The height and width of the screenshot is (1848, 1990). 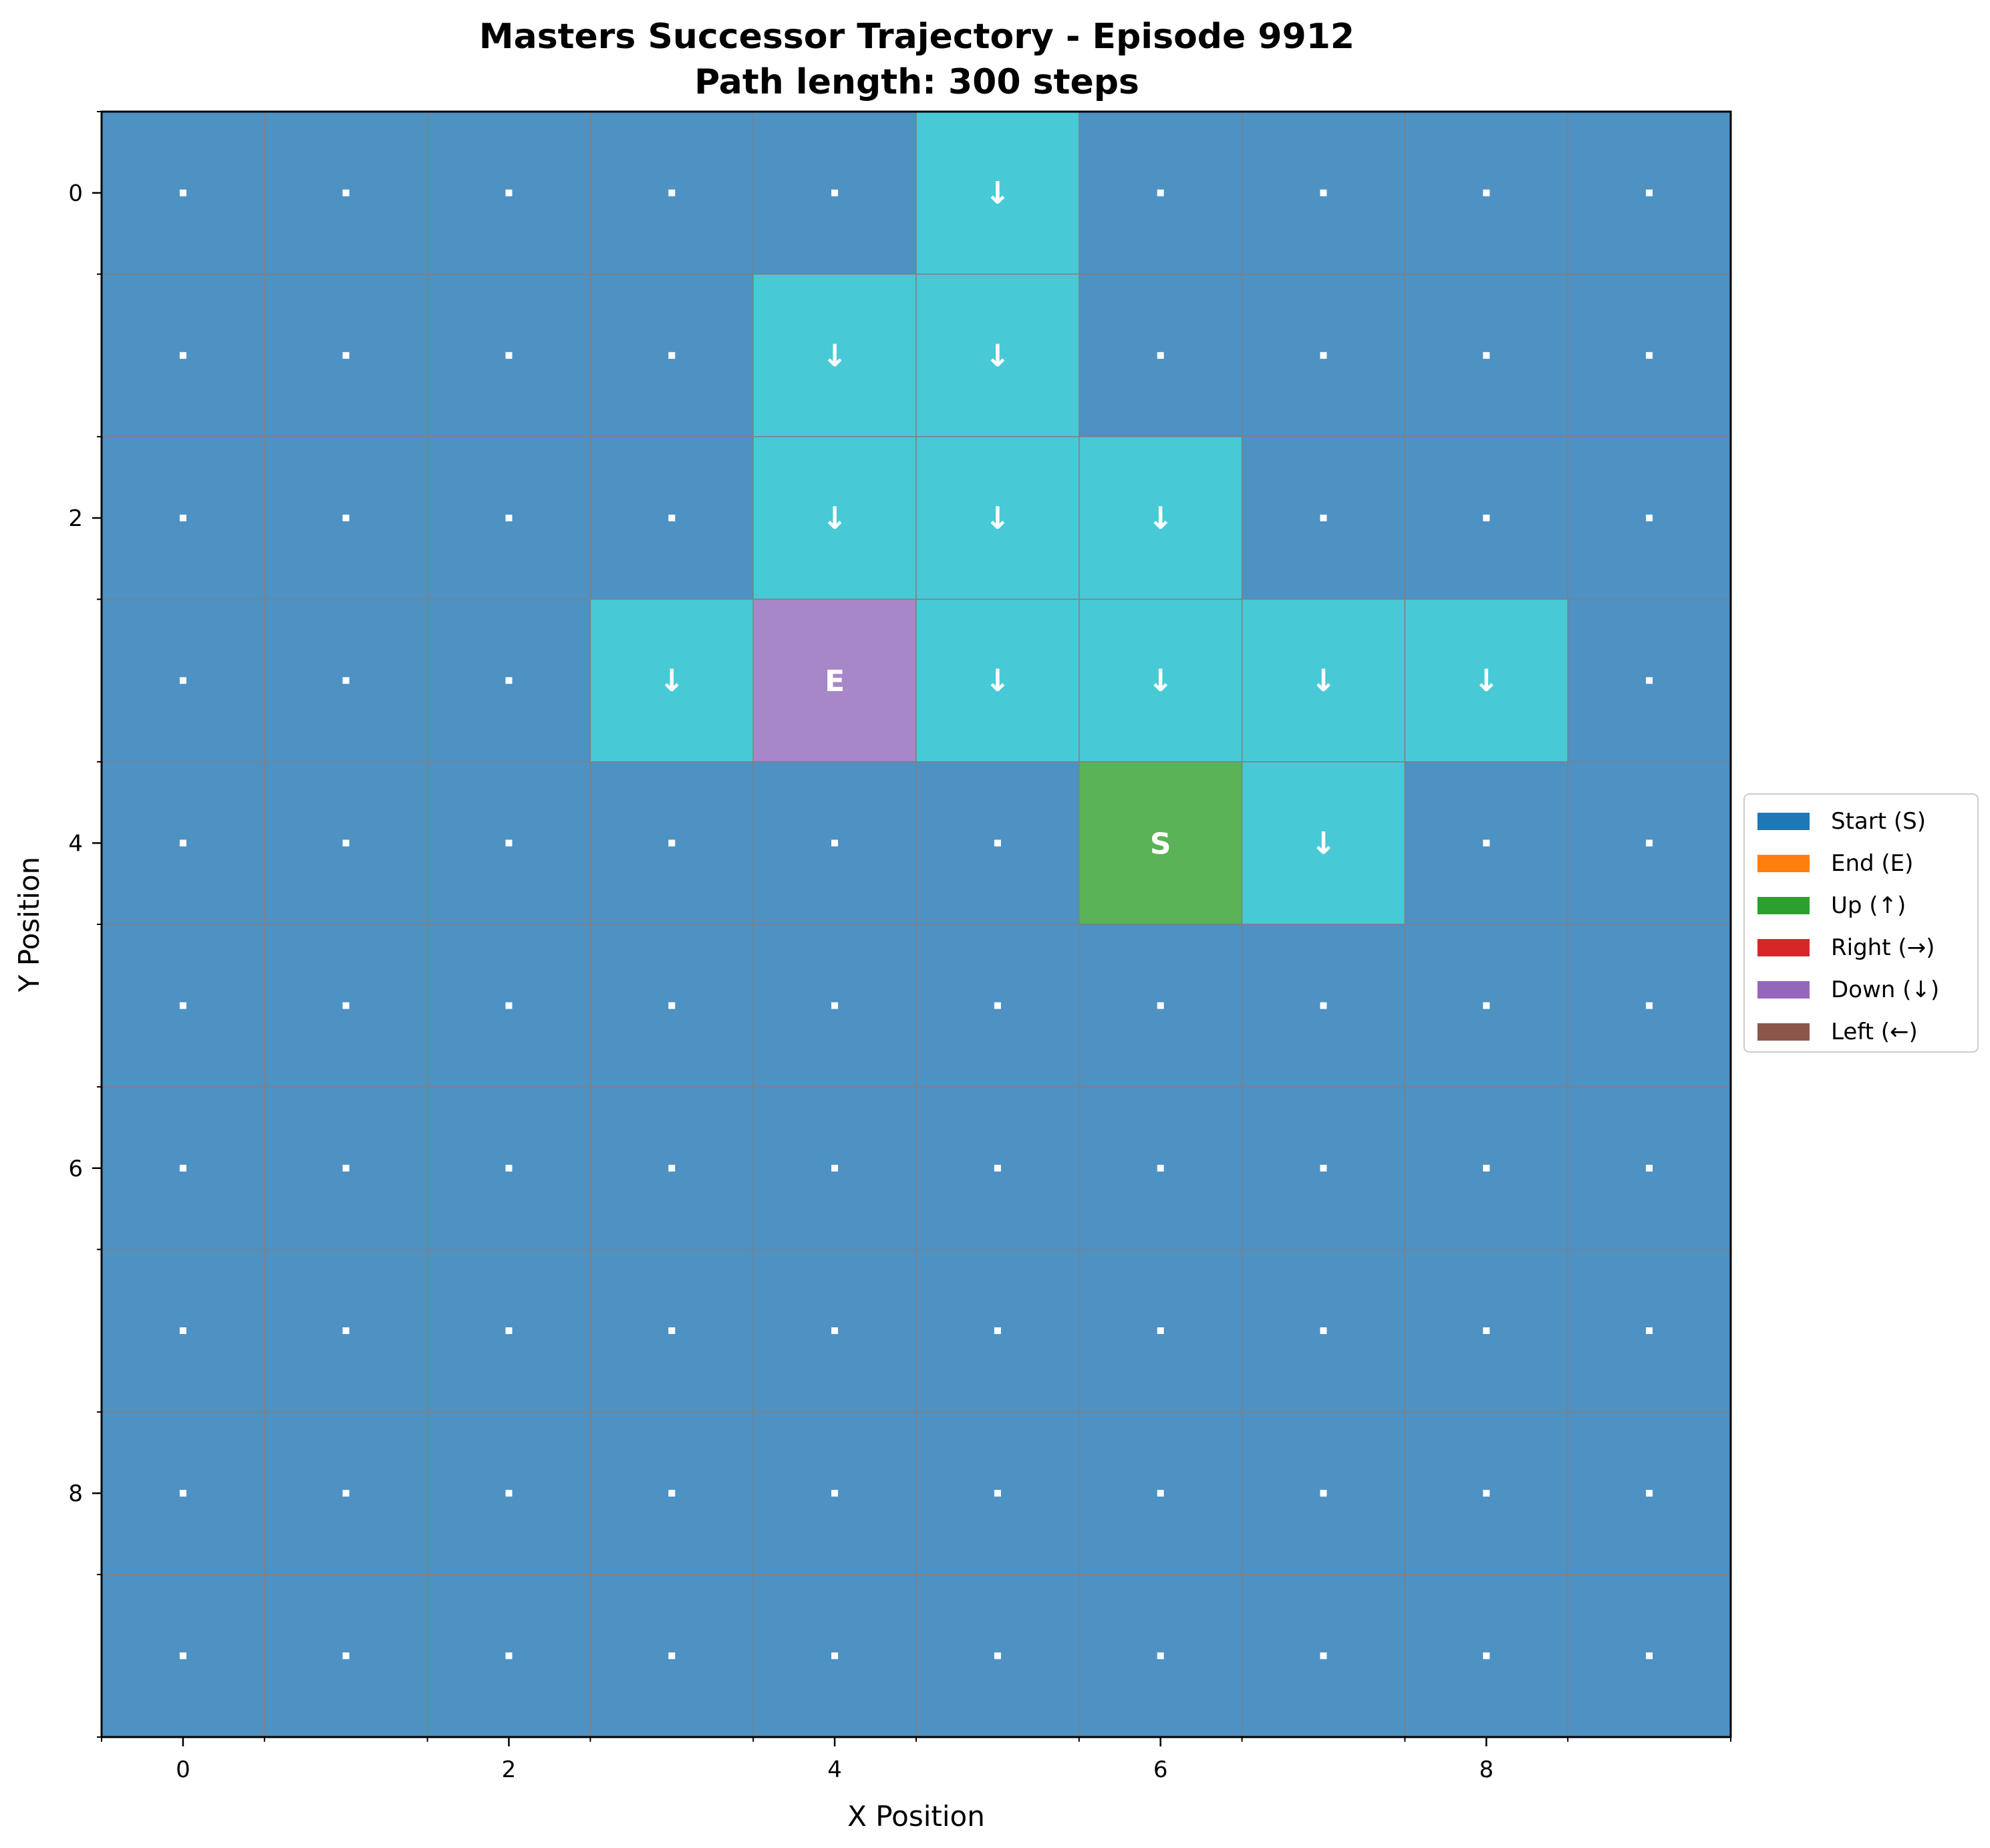 I want to click on legend-item: Up (↑), so click(x=1831, y=905).